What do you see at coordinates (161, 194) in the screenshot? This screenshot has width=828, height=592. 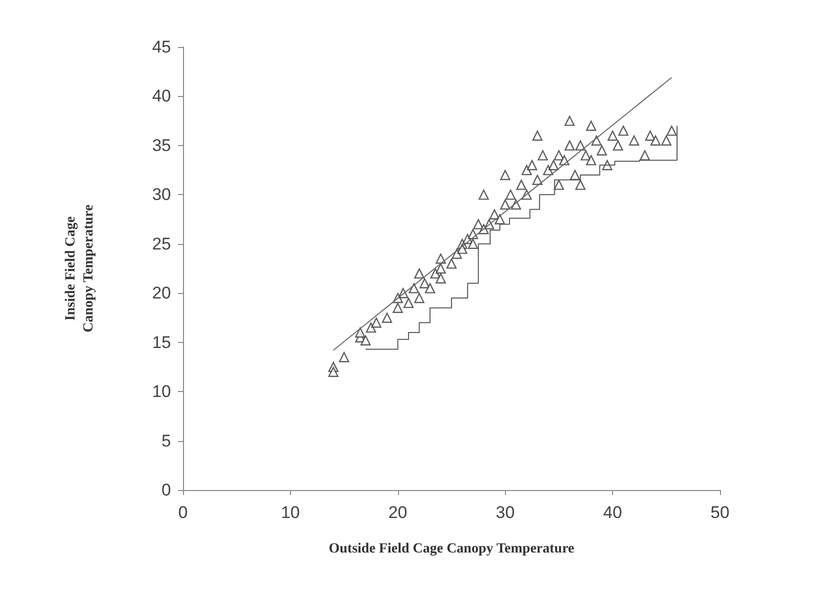 I see `y-tick-label: 30` at bounding box center [161, 194].